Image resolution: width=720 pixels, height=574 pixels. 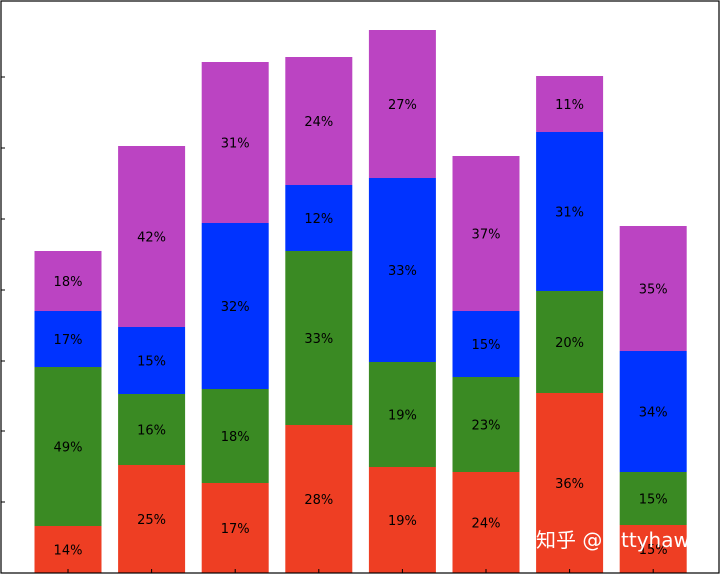 I want to click on segment-label-5-series-1: 19%, so click(x=402, y=521).